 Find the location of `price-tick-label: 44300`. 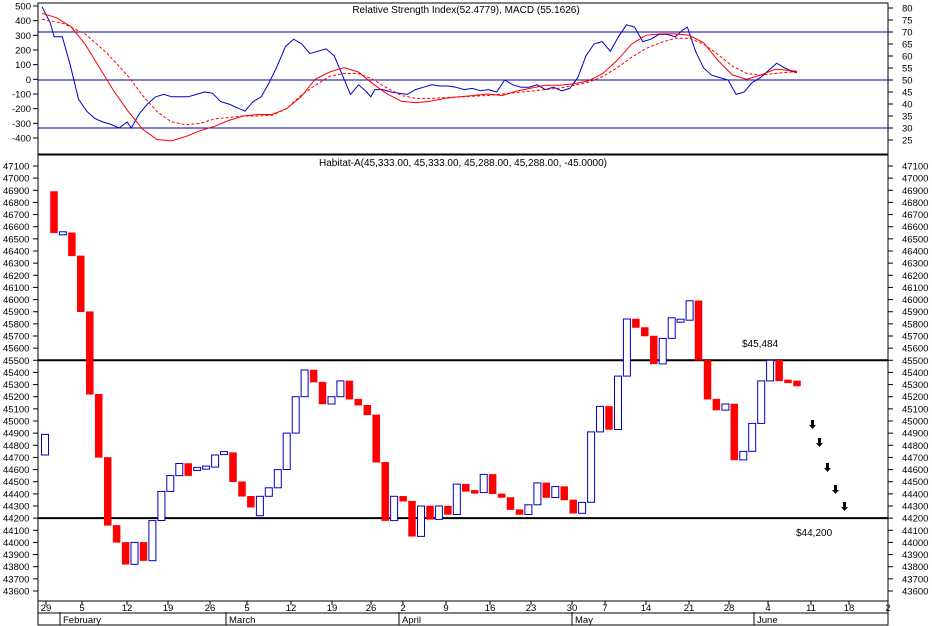

price-tick-label: 44300 is located at coordinates (16, 507).